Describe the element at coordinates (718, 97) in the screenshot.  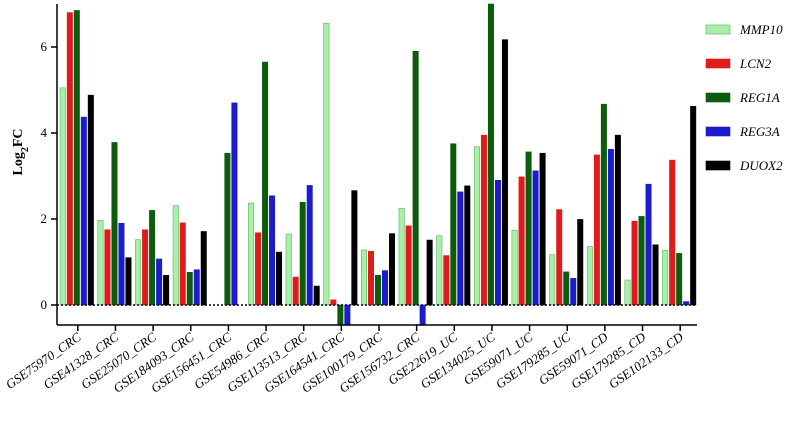
I see `legend-swatch-reg1a` at that location.